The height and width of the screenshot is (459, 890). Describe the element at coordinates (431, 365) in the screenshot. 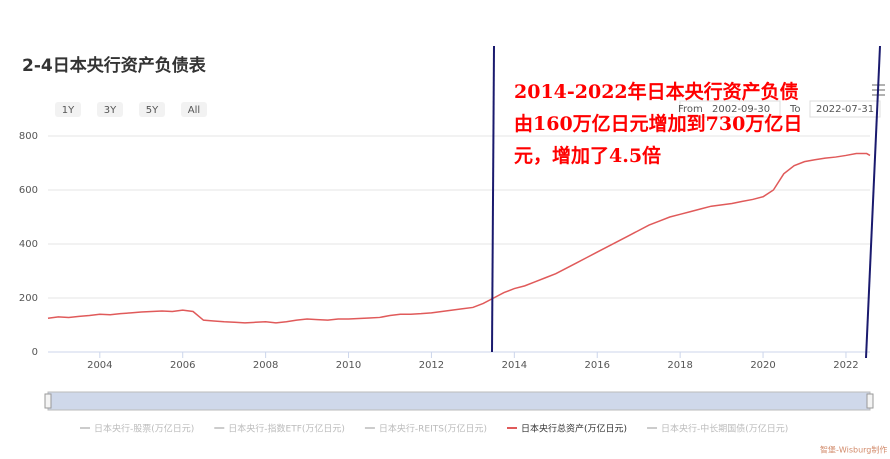

I see `x-tick-label: 2012` at that location.